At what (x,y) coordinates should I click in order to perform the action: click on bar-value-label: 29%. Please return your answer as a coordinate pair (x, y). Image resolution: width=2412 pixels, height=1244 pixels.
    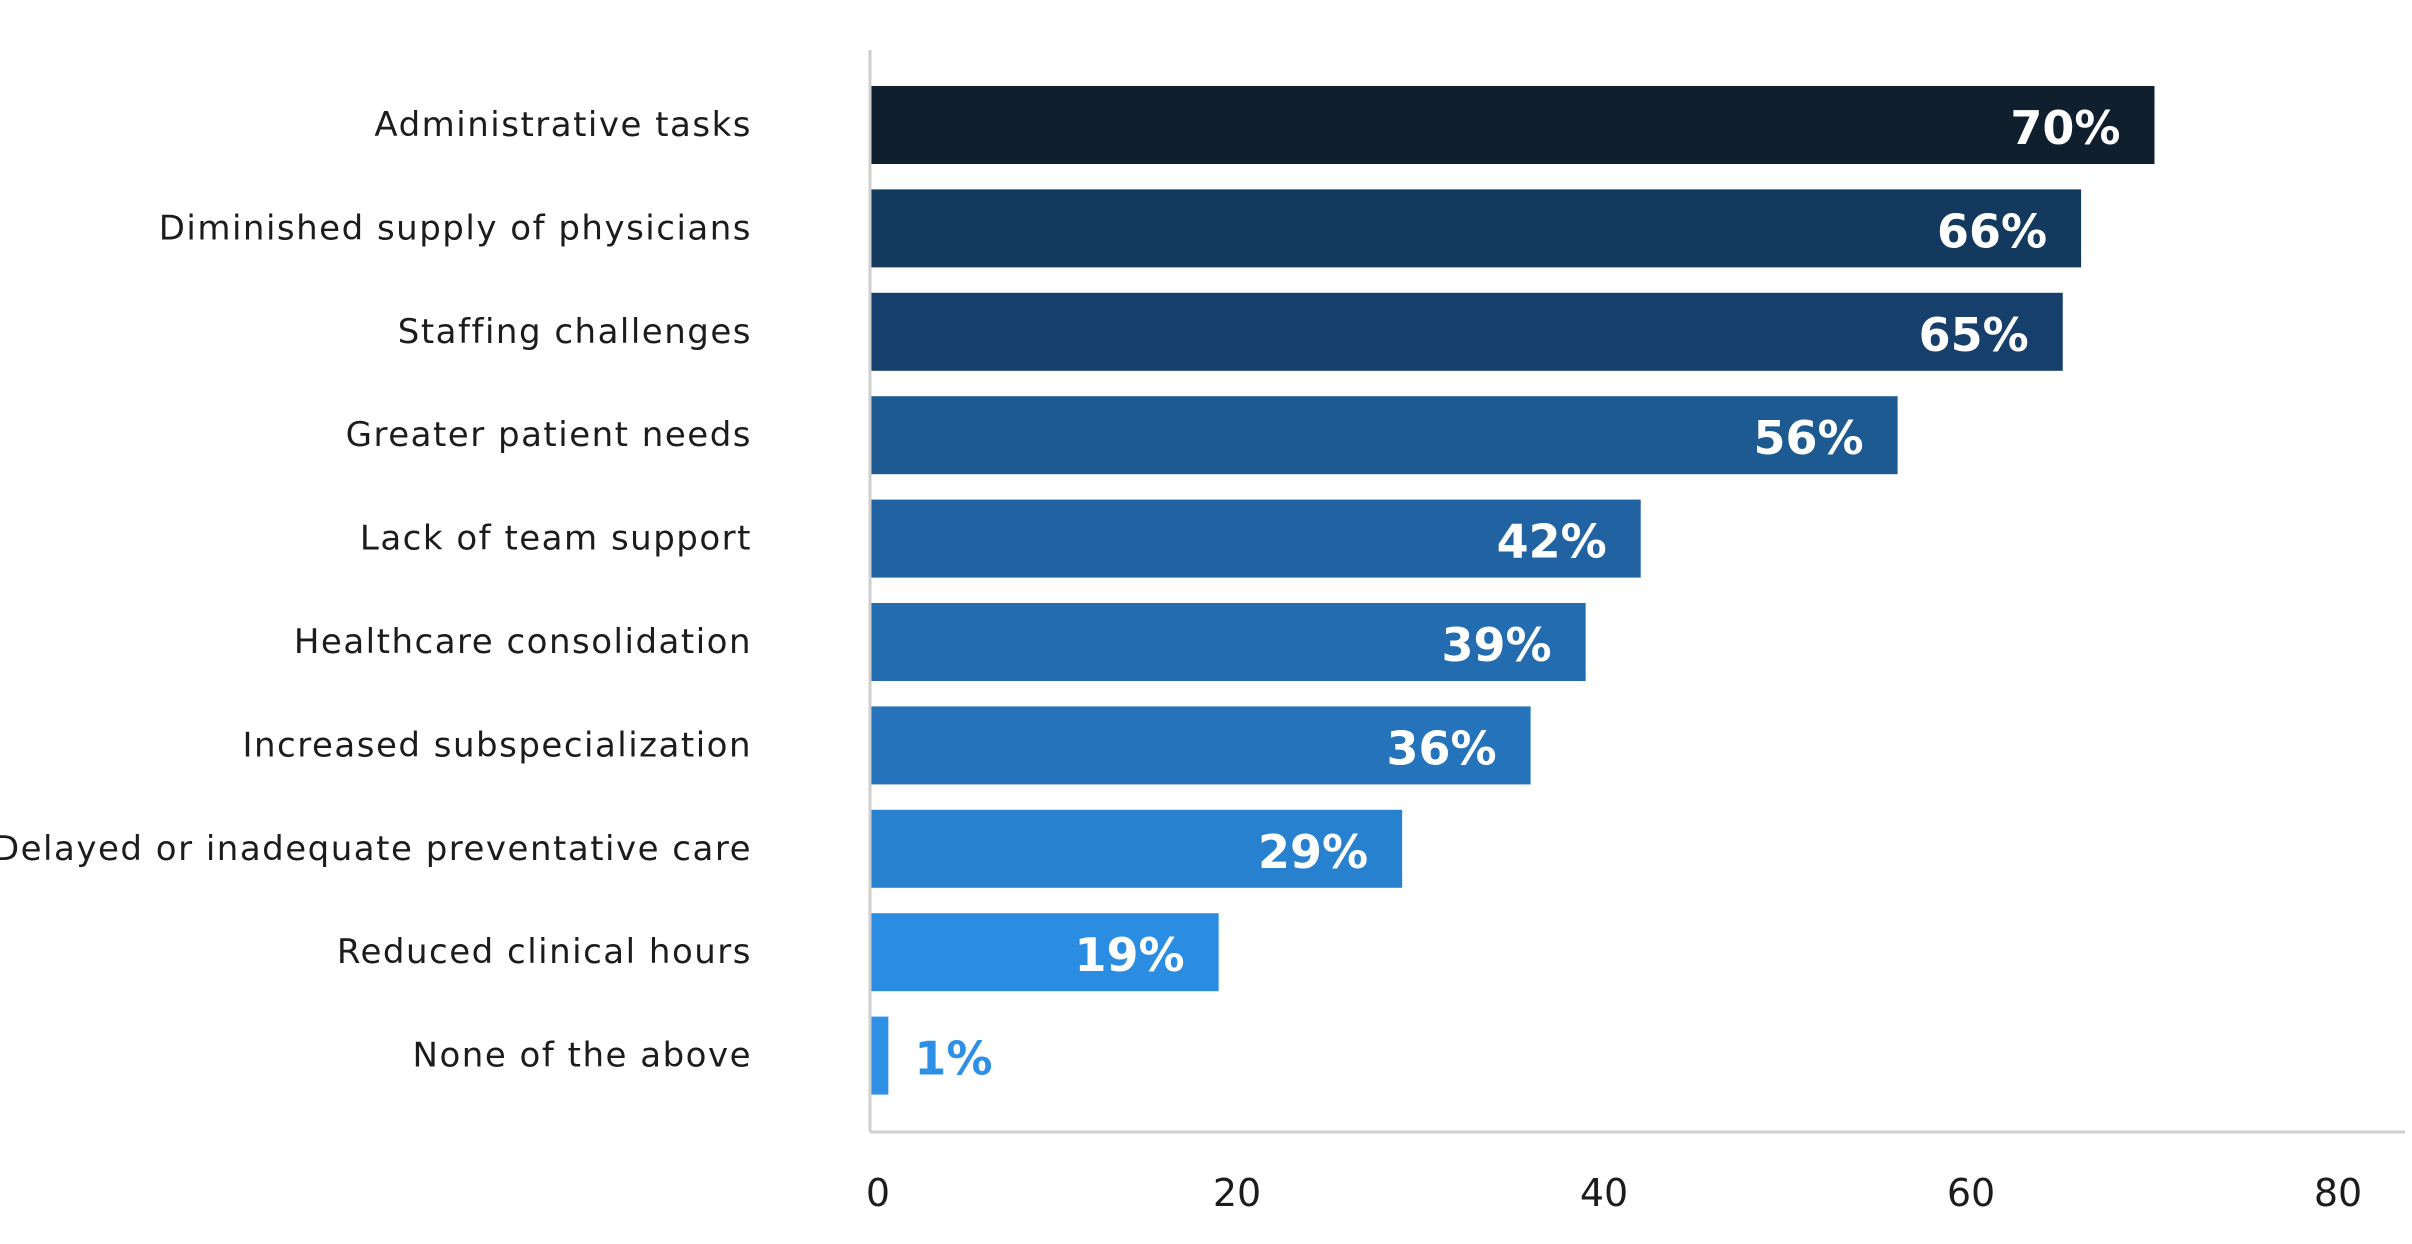
    Looking at the image, I should click on (1313, 852).